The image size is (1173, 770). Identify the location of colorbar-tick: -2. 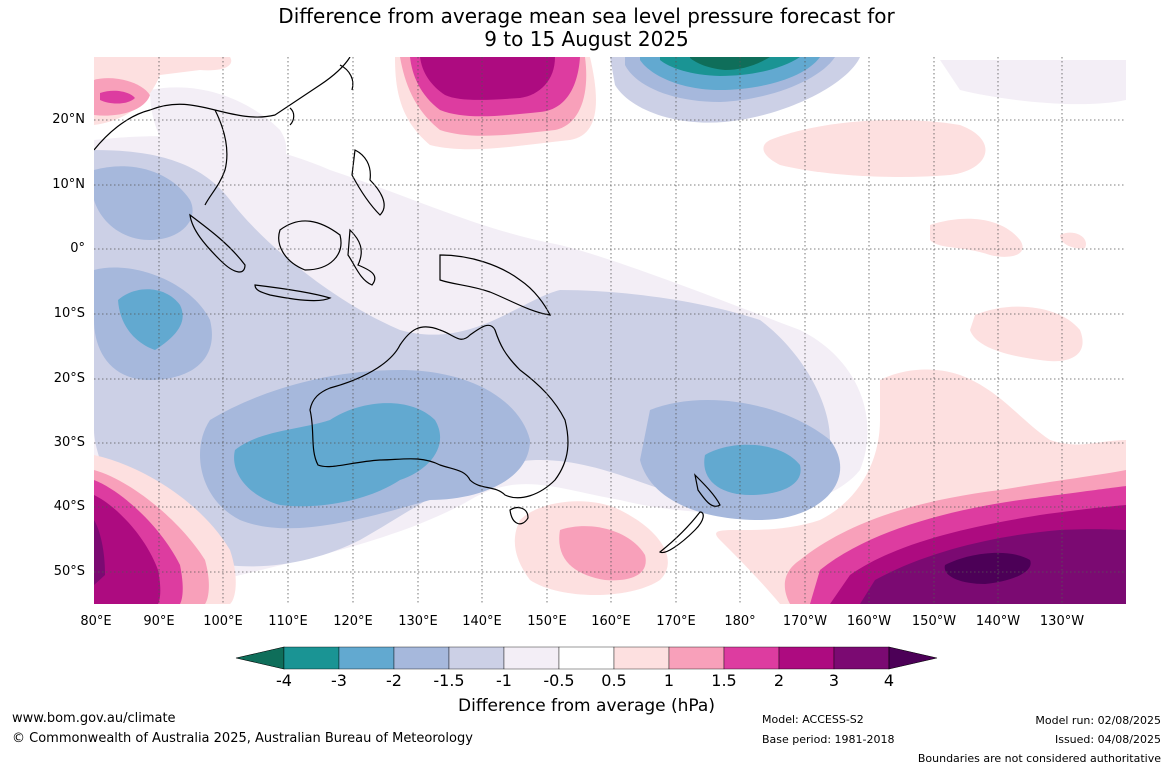
(394, 680).